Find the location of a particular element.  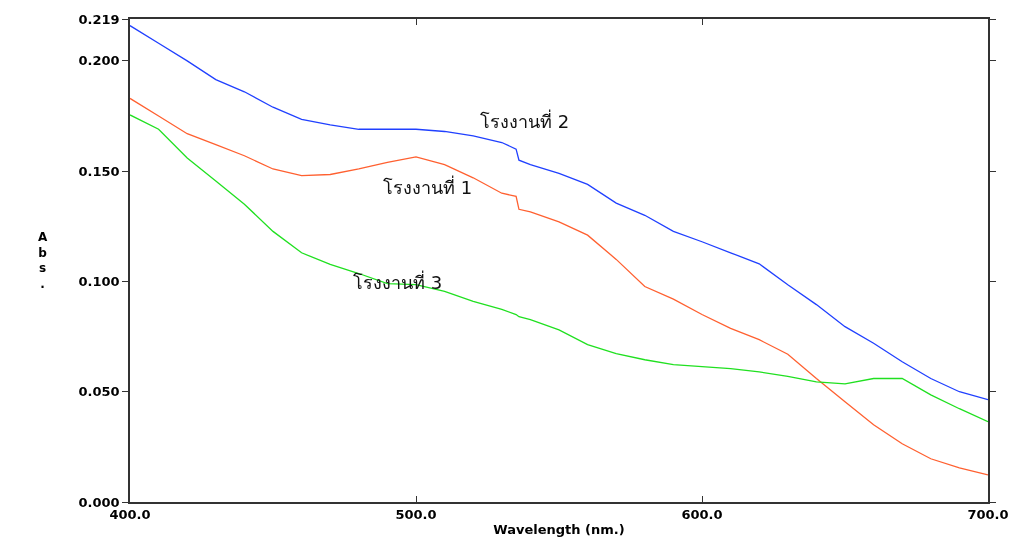

series-label: โรงงานที่ 2 is located at coordinates (525, 120).